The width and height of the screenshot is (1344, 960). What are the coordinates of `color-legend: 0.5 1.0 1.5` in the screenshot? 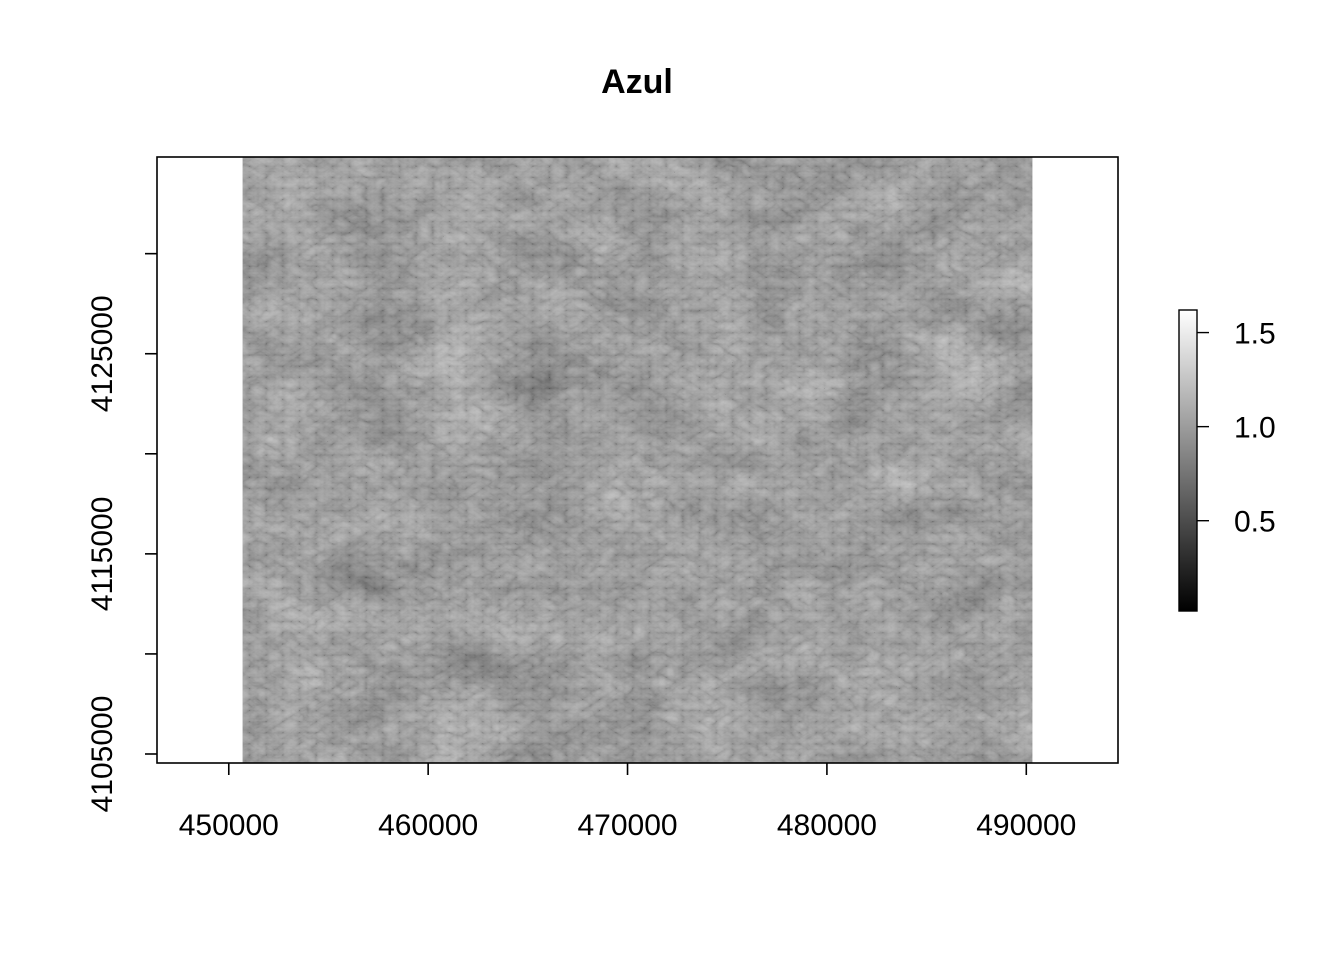 It's located at (1227, 460).